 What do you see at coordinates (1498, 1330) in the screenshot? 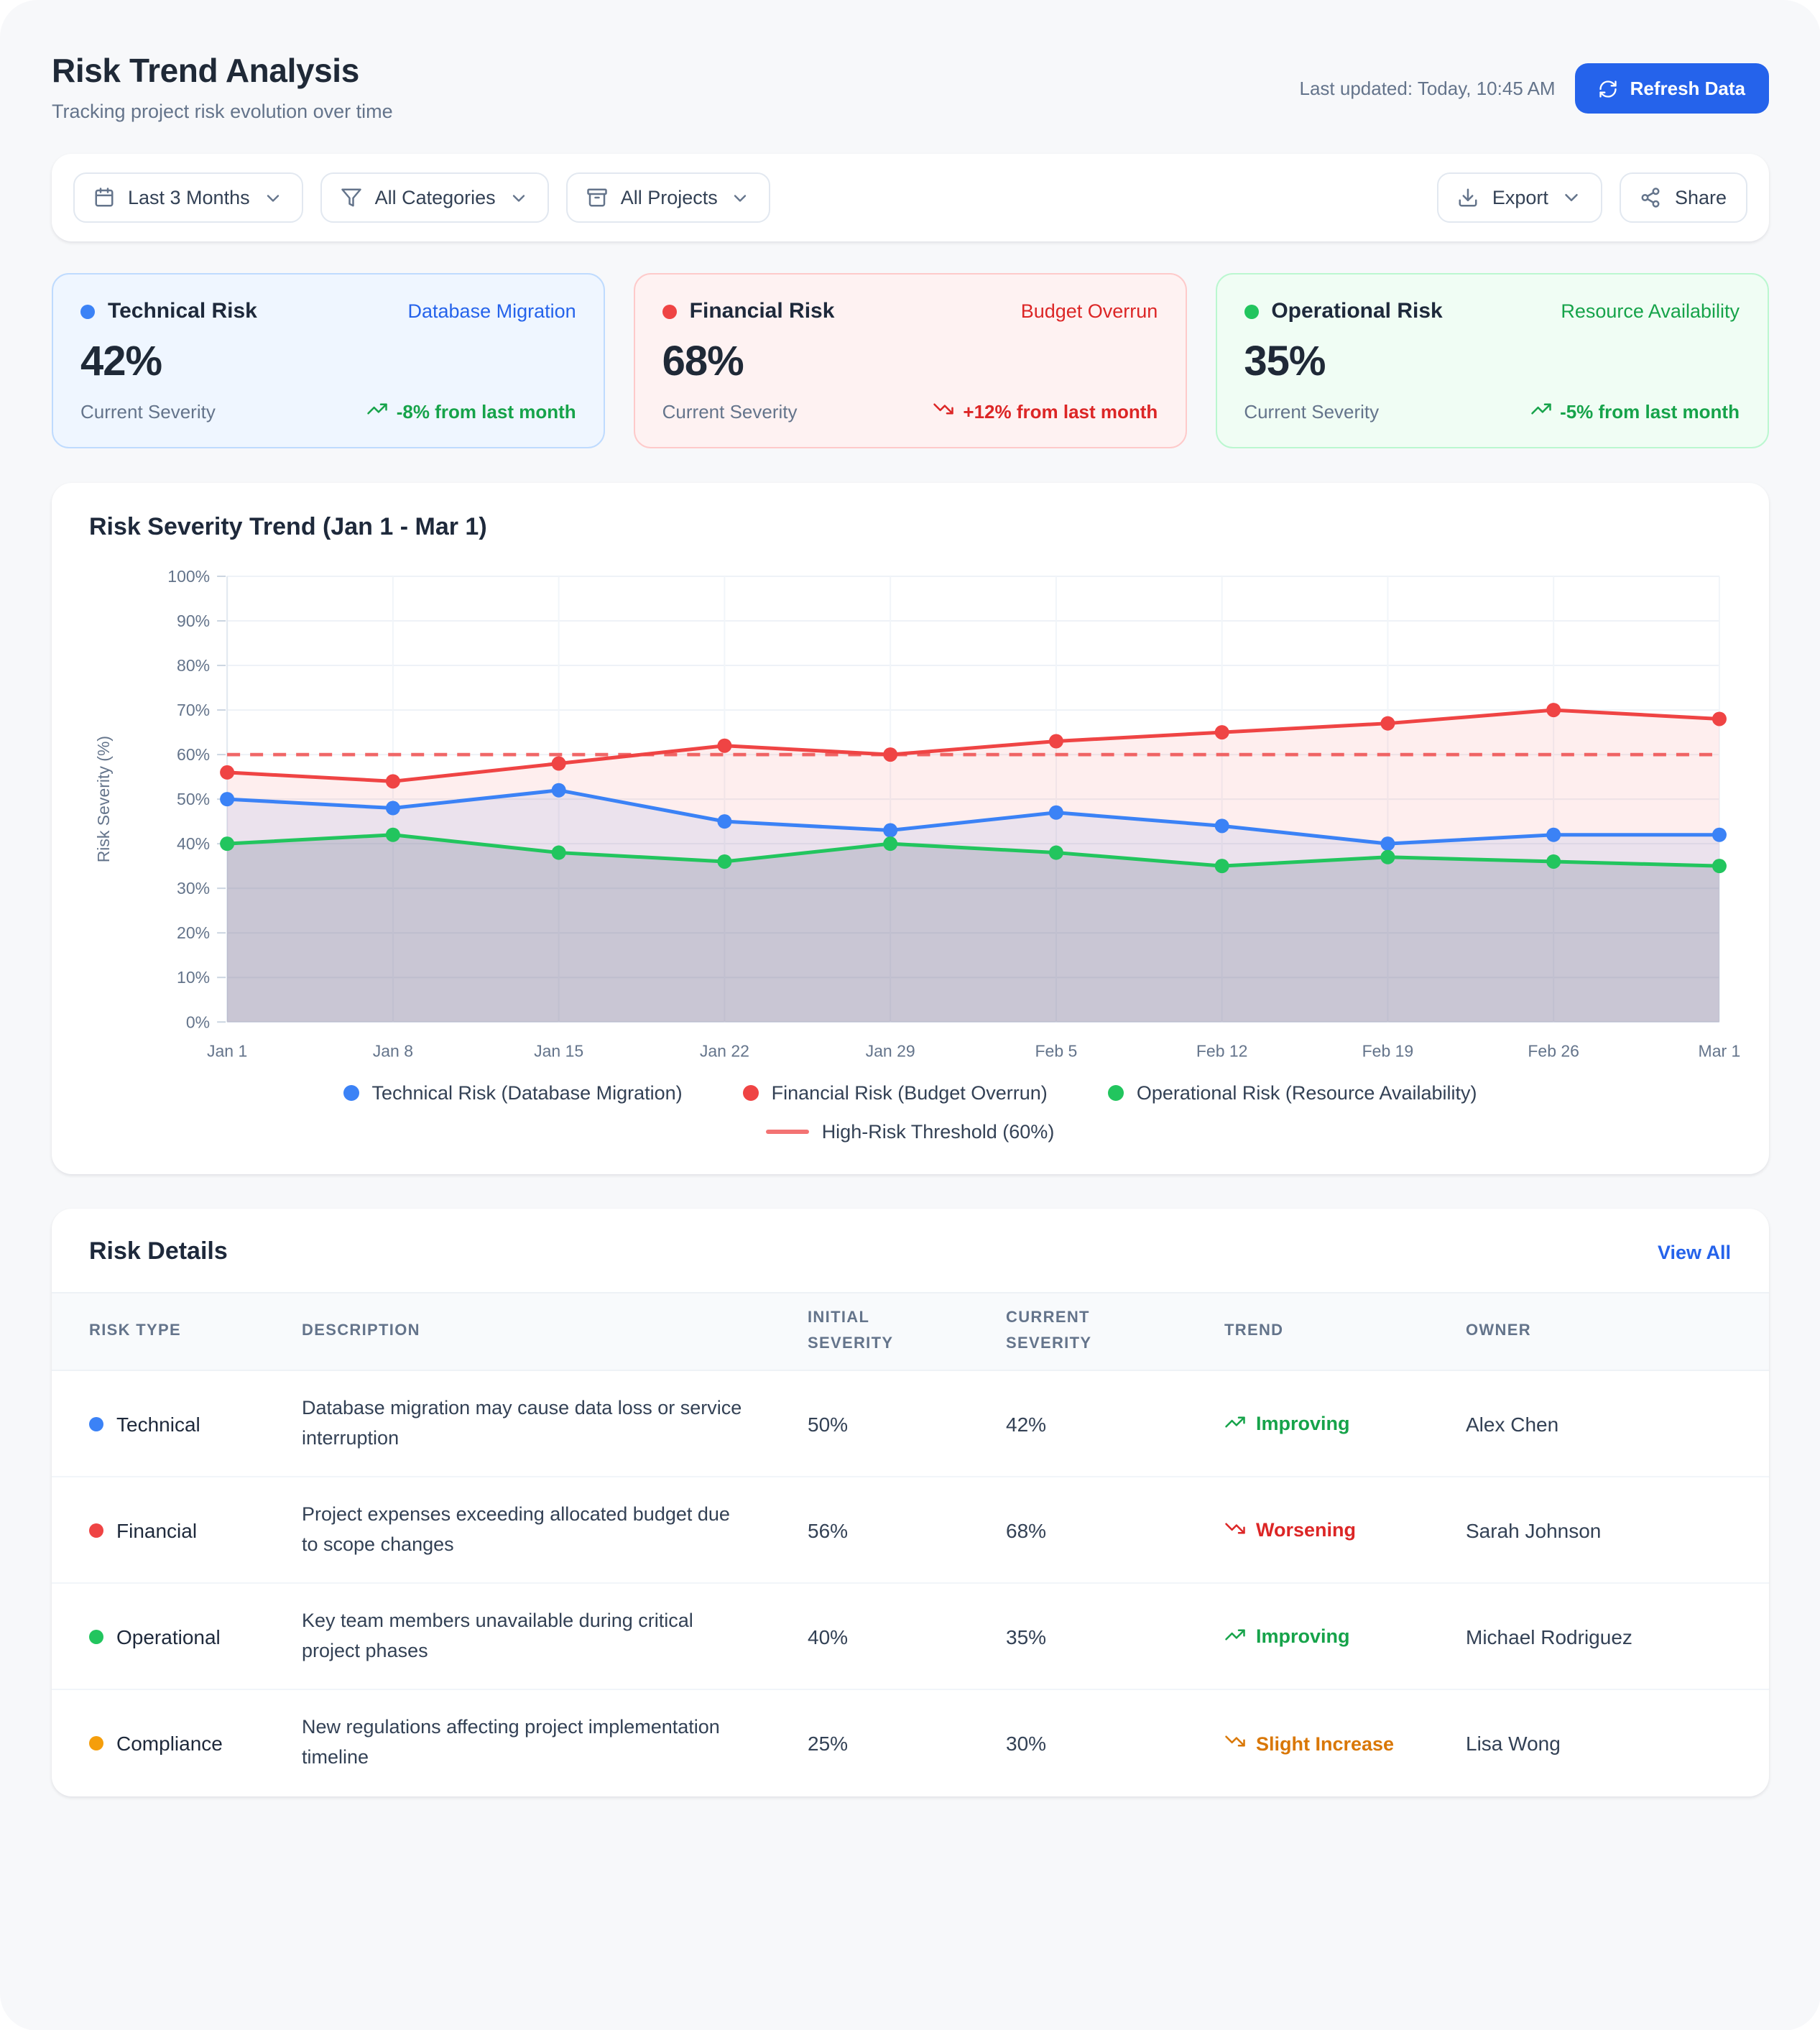
I see `column-header-owner: Owner` at bounding box center [1498, 1330].